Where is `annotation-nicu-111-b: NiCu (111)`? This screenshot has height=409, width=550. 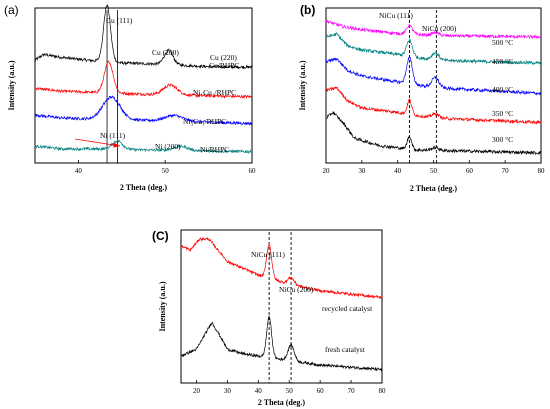
annotation-nicu-111-b: NiCu (111) is located at coordinates (396, 15).